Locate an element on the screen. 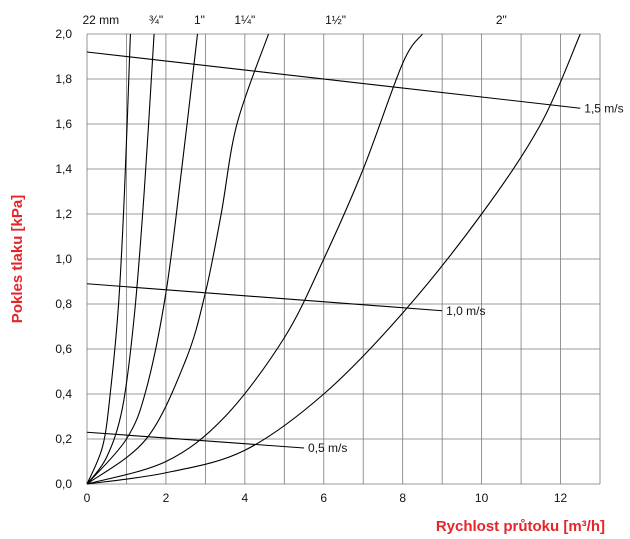 Image resolution: width=630 pixels, height=539 pixels. x-tick-label: 12 is located at coordinates (561, 498).